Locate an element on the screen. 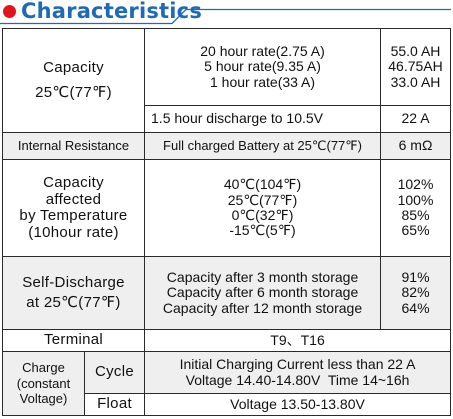 This screenshot has width=453, height=419. self-discharge-12-month: Capacity after 12 month storage is located at coordinates (262, 307).